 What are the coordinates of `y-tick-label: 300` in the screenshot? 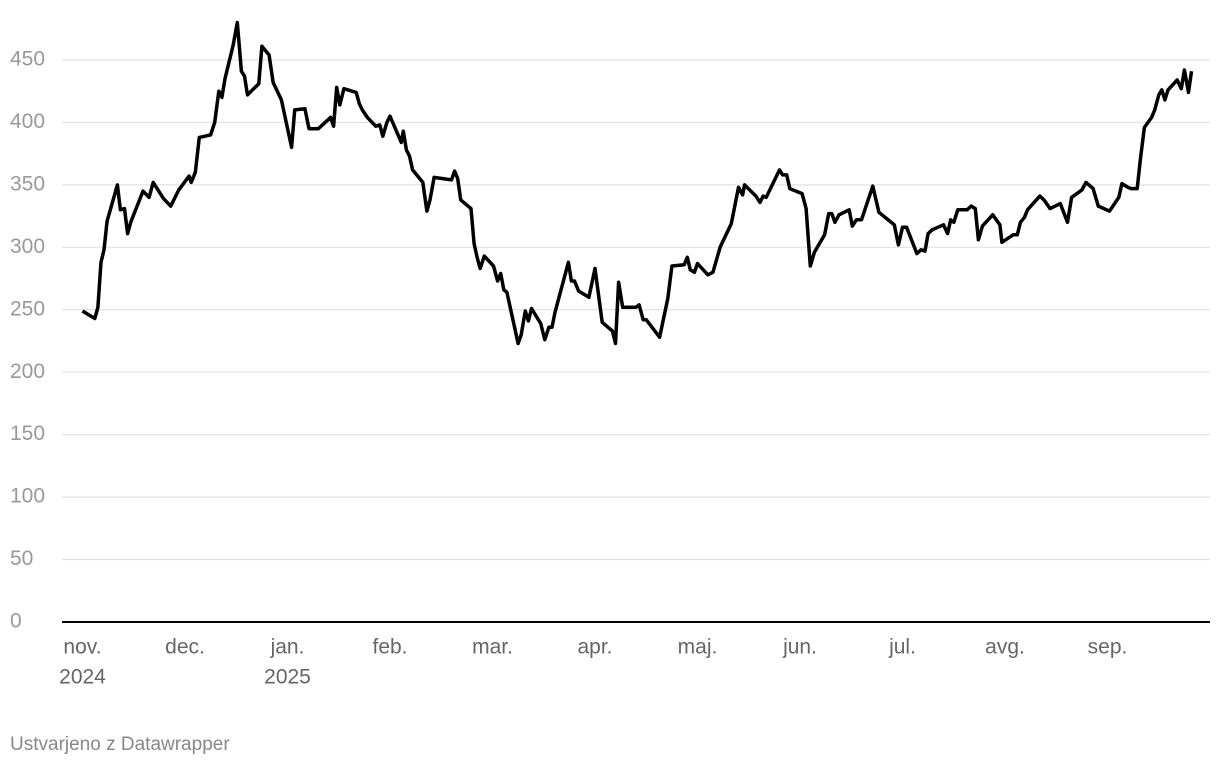 It's located at (27, 246).